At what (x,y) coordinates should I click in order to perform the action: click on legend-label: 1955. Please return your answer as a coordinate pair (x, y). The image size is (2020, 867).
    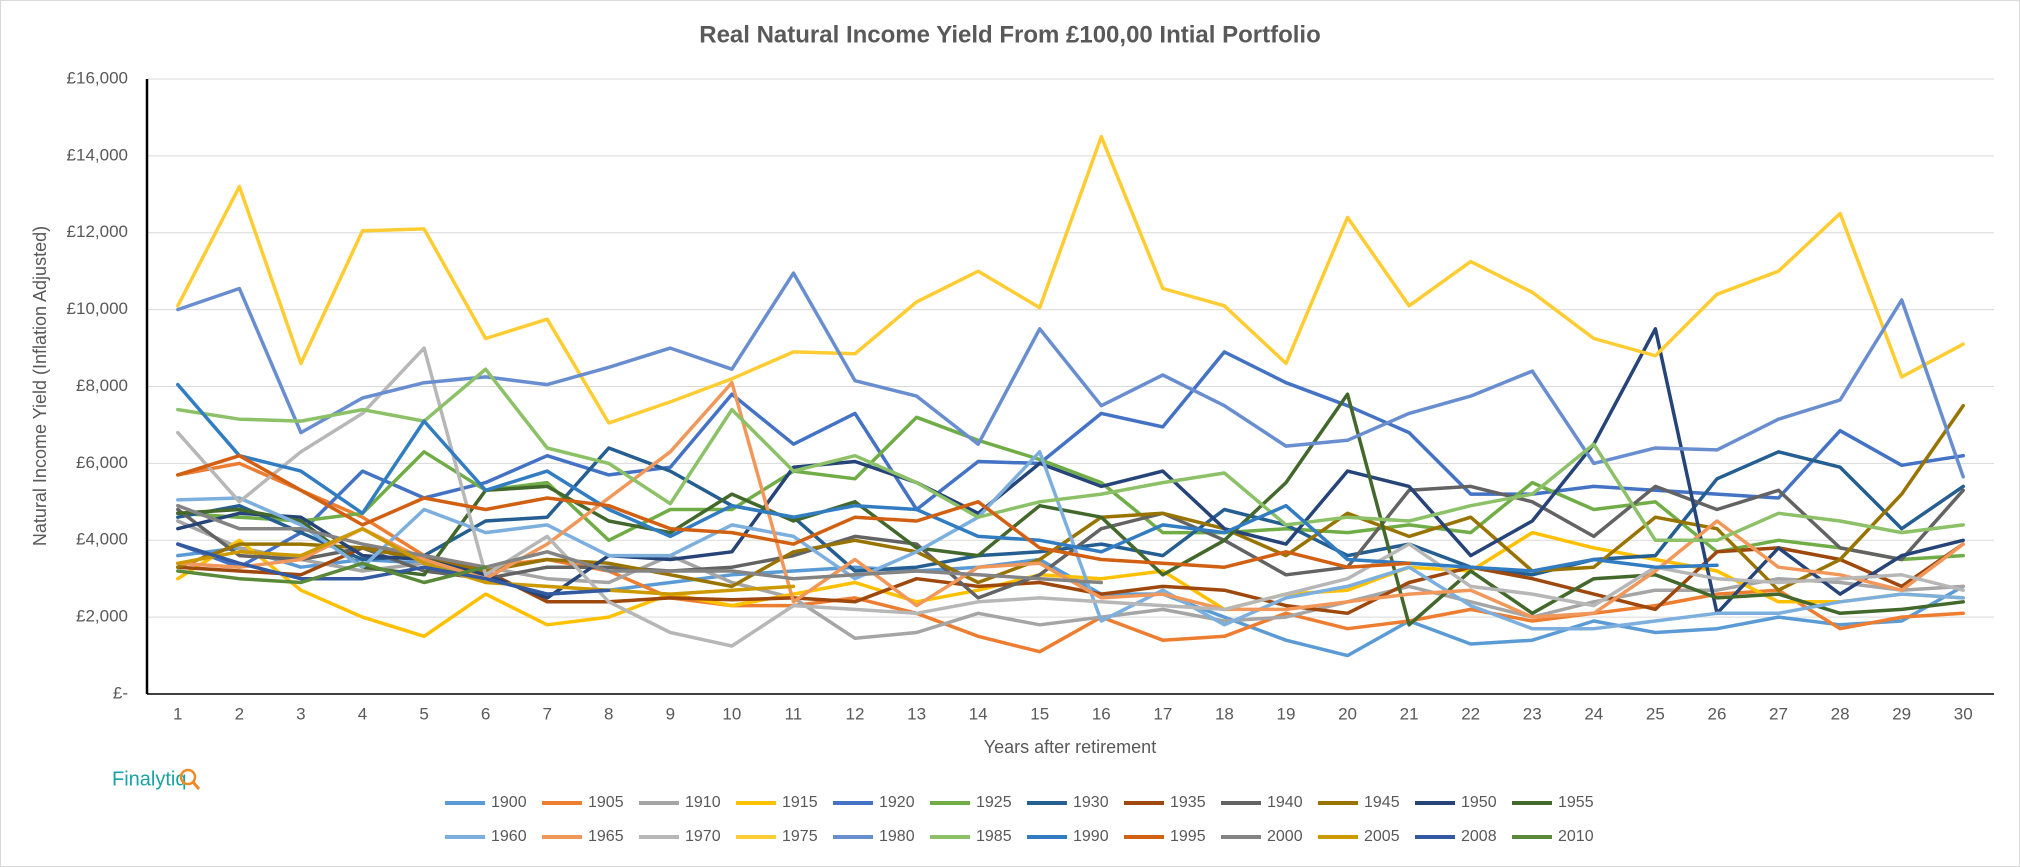
    Looking at the image, I should click on (1576, 802).